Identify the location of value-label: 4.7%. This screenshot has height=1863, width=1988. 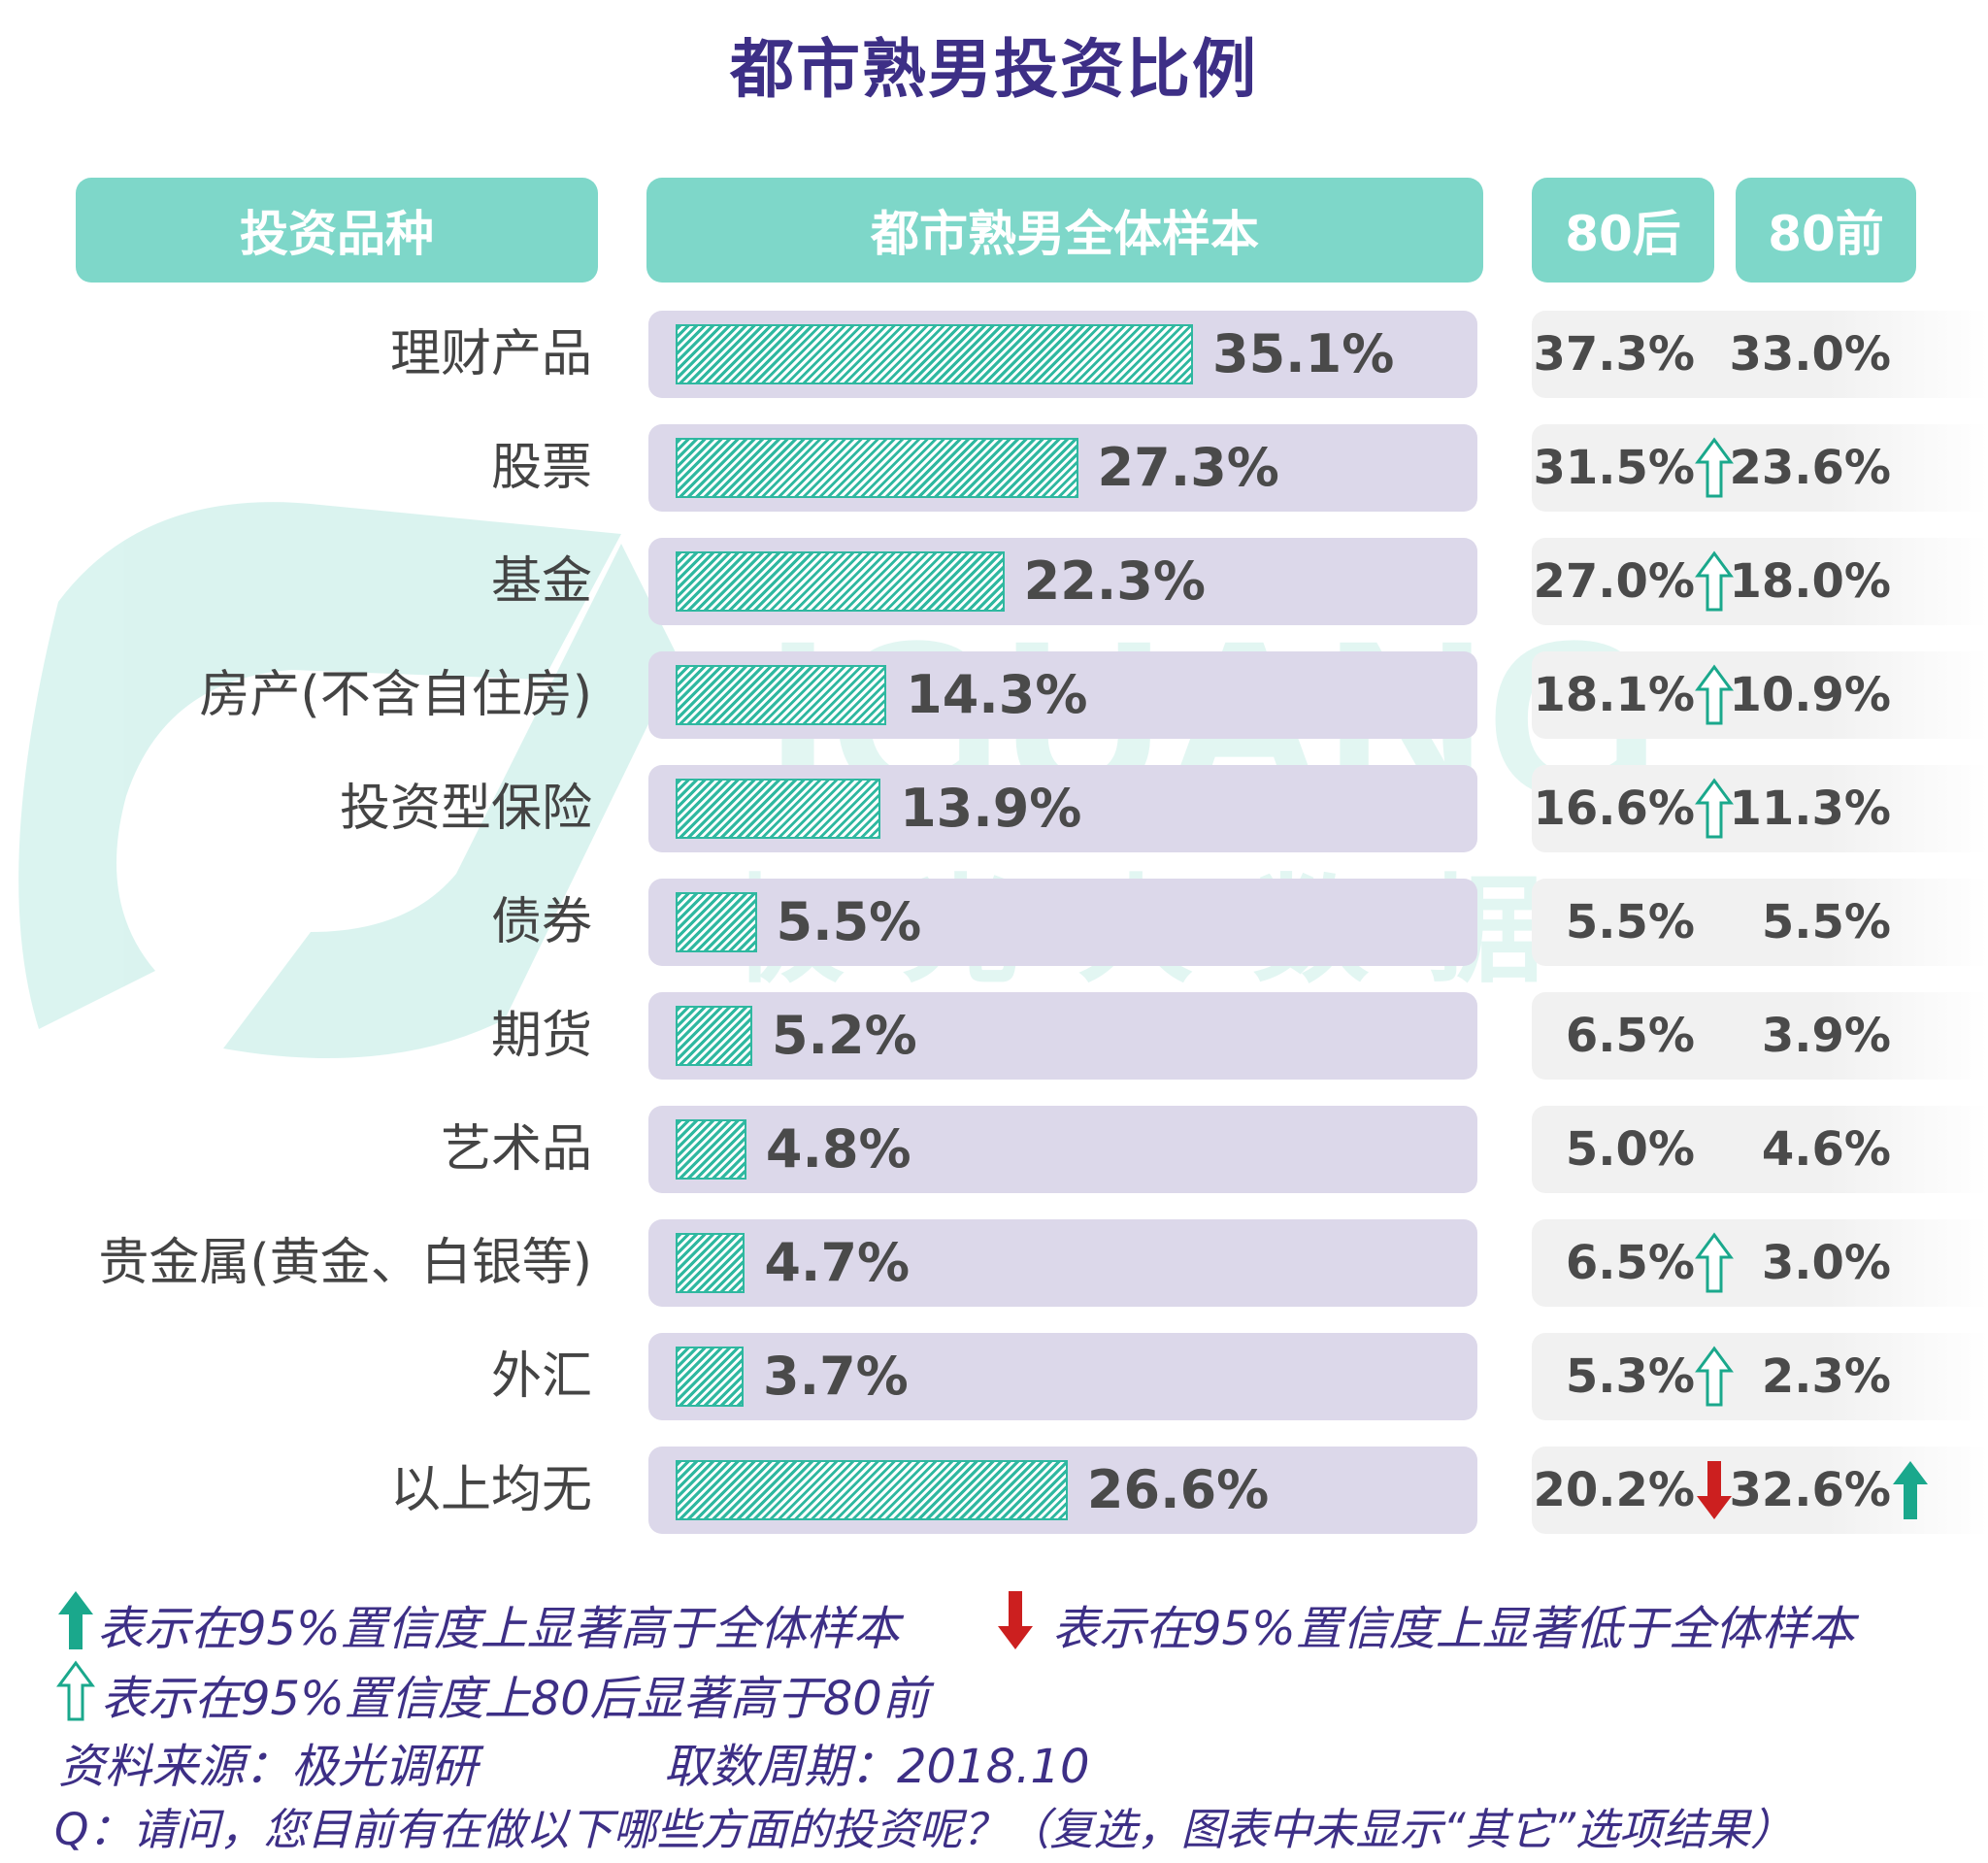
(837, 1262).